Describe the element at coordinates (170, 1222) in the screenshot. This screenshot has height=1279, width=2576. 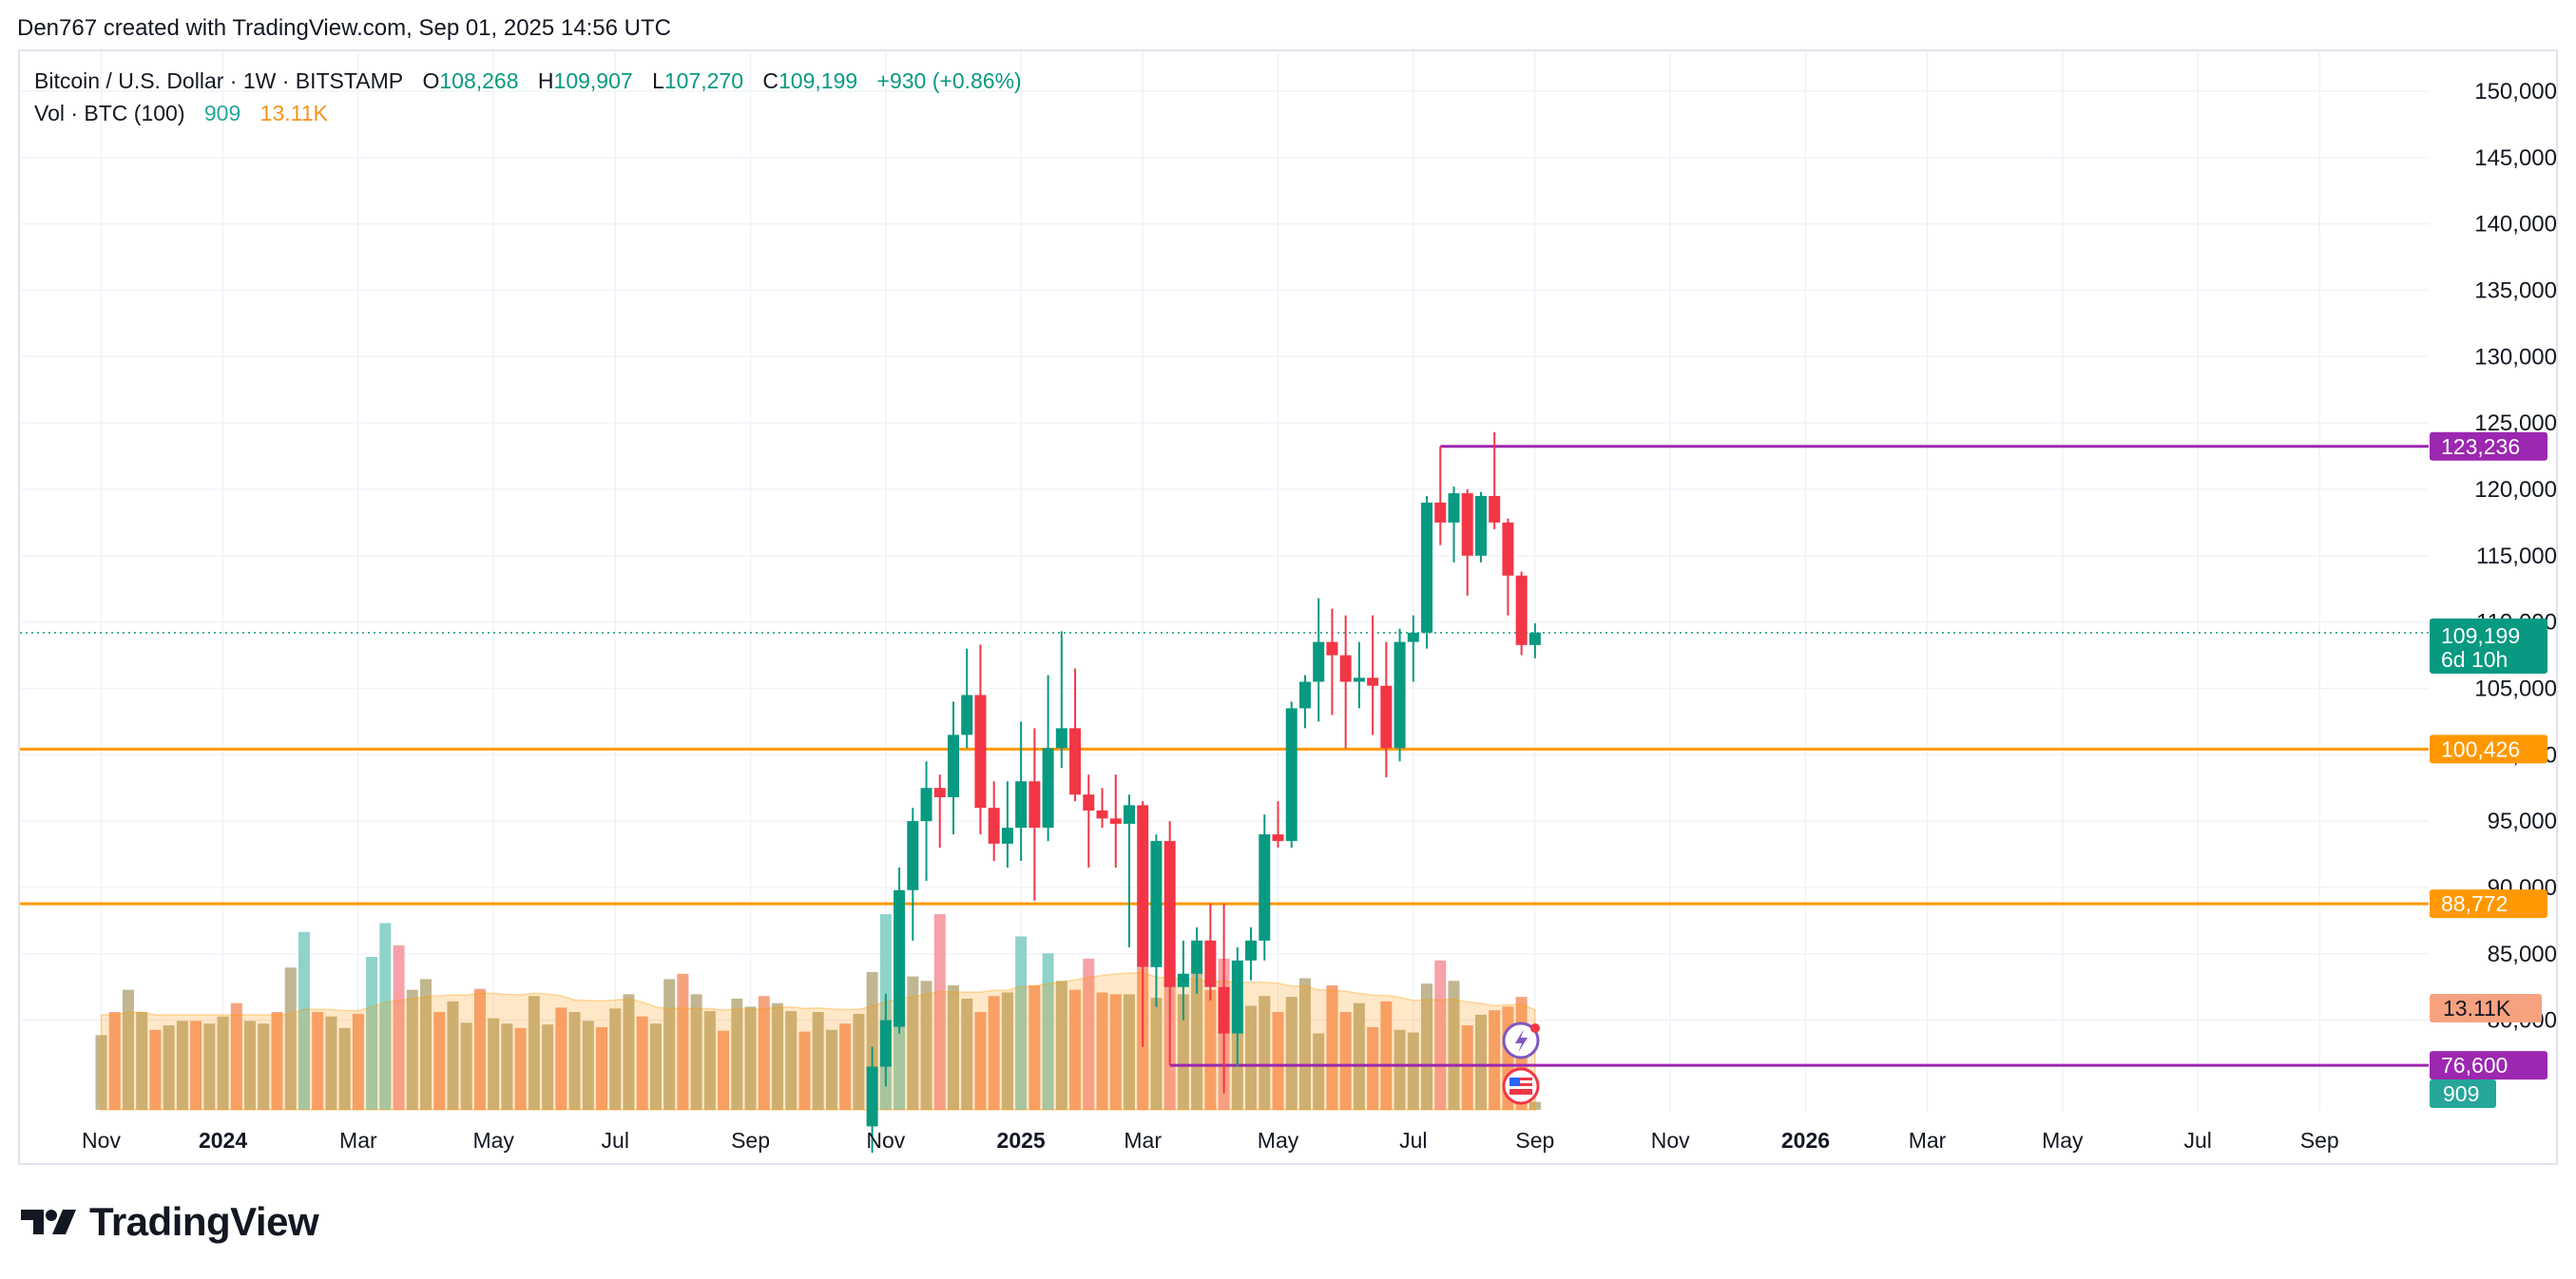
I see `tradingview-logo: TradingView` at that location.